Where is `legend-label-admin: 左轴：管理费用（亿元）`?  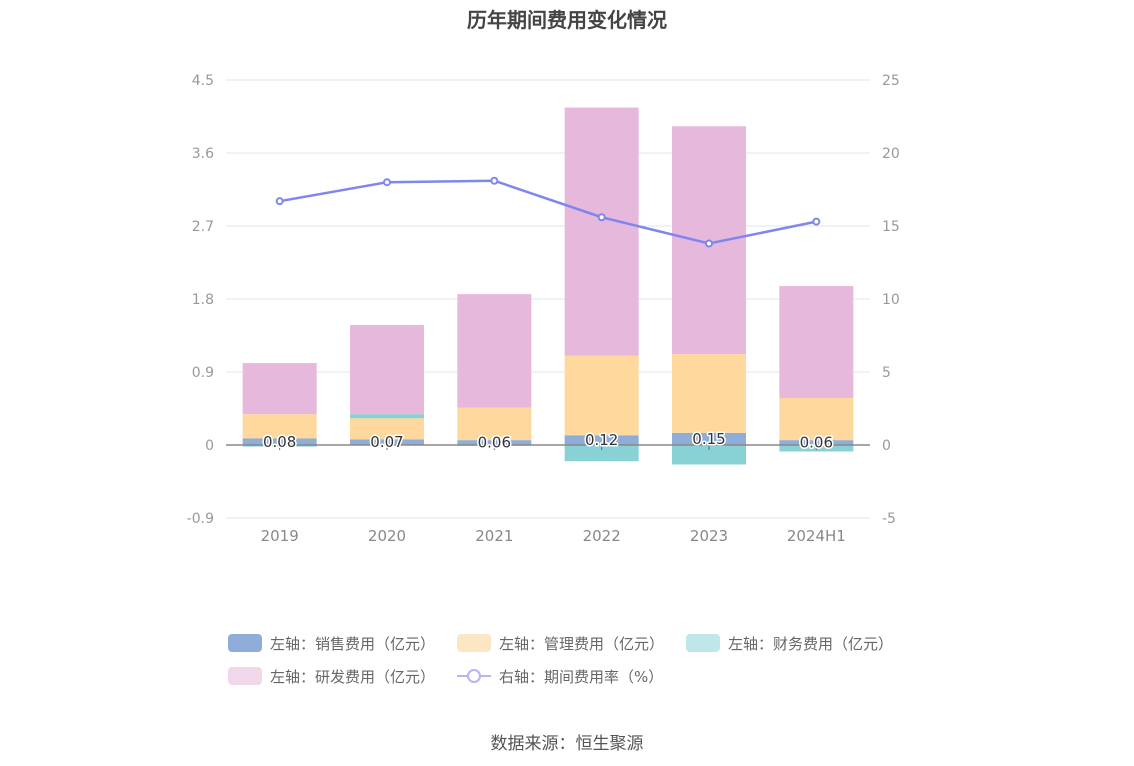 legend-label-admin: 左轴：管理费用（亿元） is located at coordinates (582, 643).